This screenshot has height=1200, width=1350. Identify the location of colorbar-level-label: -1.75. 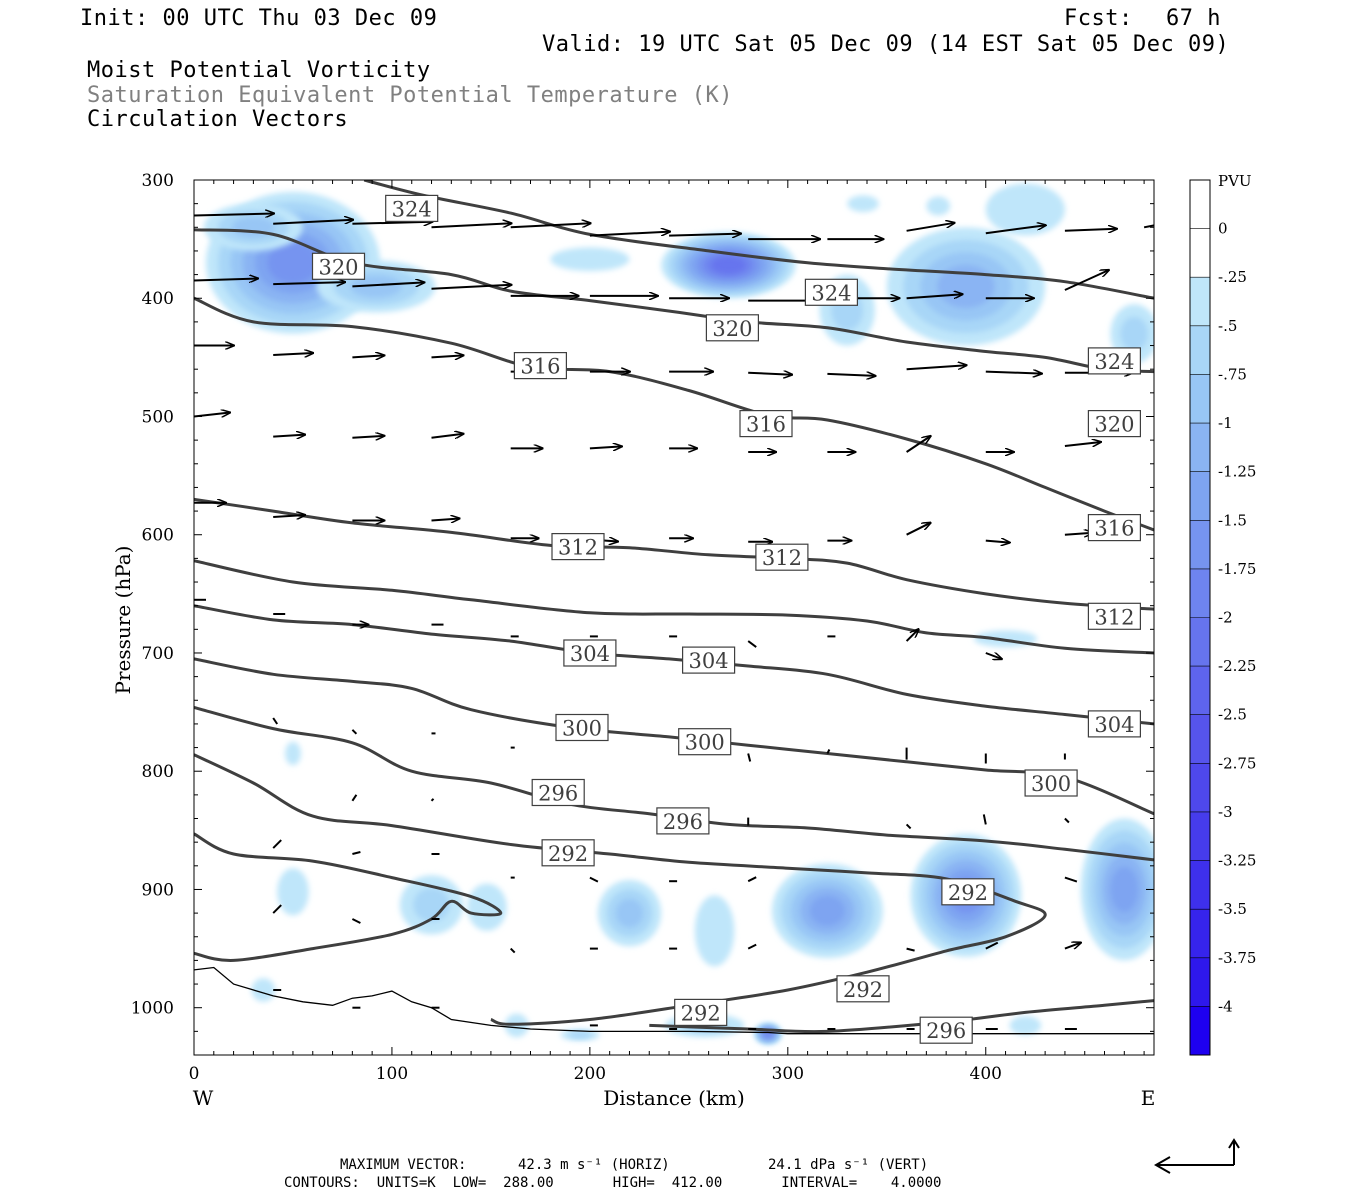
(1237, 569).